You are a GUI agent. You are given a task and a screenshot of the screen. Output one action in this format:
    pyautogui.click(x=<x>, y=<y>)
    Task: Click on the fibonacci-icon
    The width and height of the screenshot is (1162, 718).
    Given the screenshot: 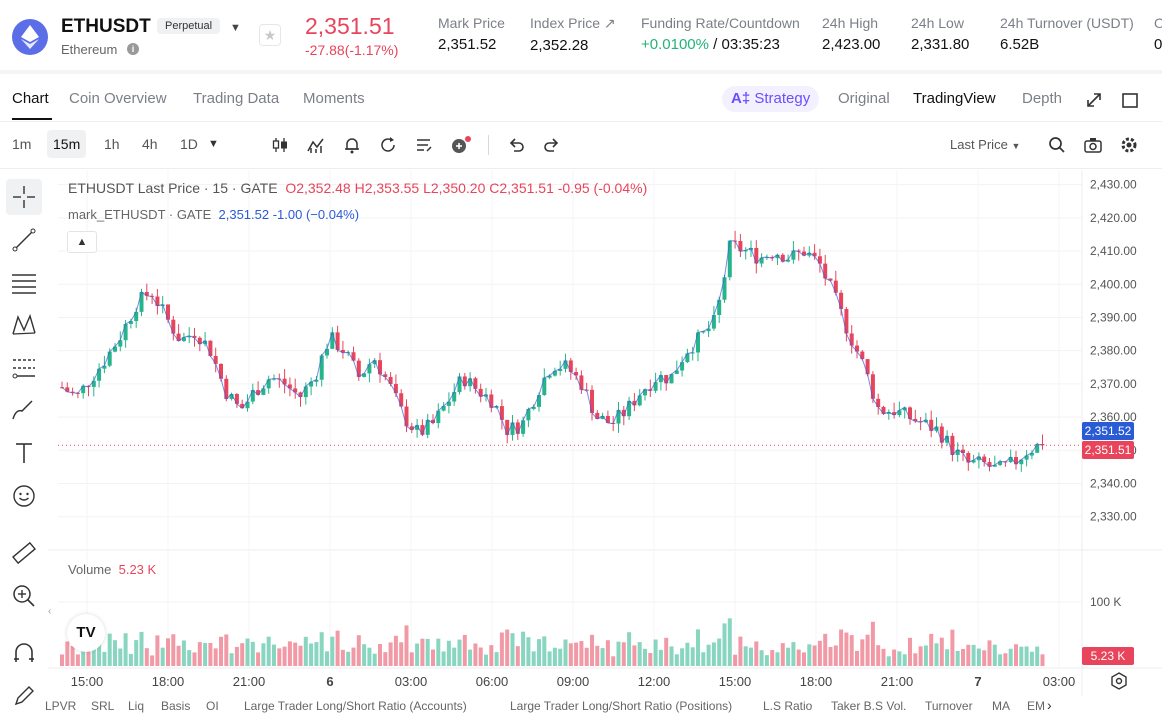 What is the action you would take?
    pyautogui.click(x=24, y=368)
    